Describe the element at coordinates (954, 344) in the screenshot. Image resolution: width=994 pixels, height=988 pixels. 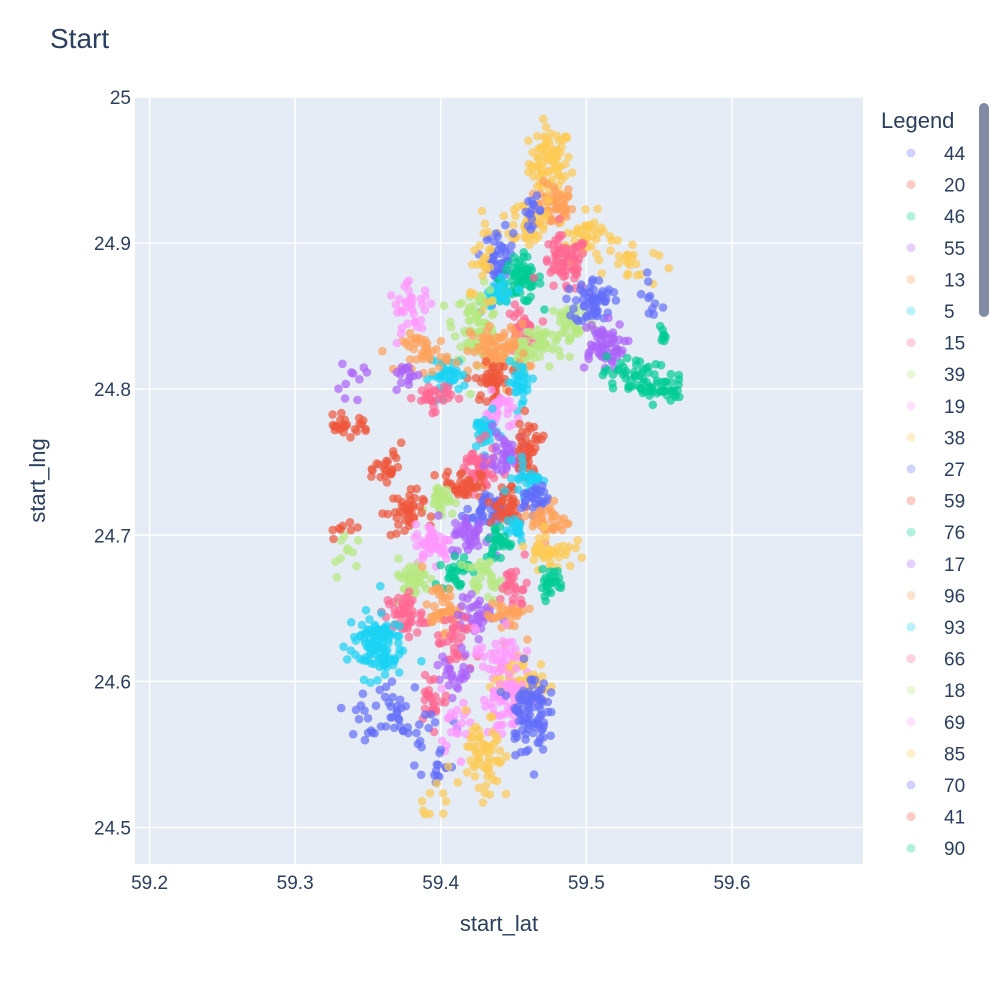
I see `legend-label: 15` at that location.